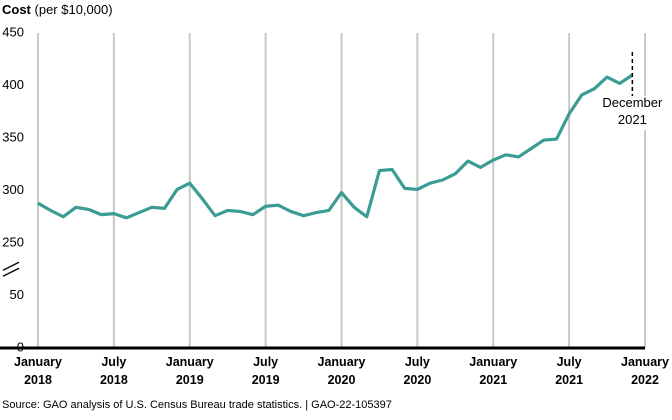 Image resolution: width=672 pixels, height=420 pixels. Describe the element at coordinates (417, 371) in the screenshot. I see `x-tick-label: July 2020` at that location.